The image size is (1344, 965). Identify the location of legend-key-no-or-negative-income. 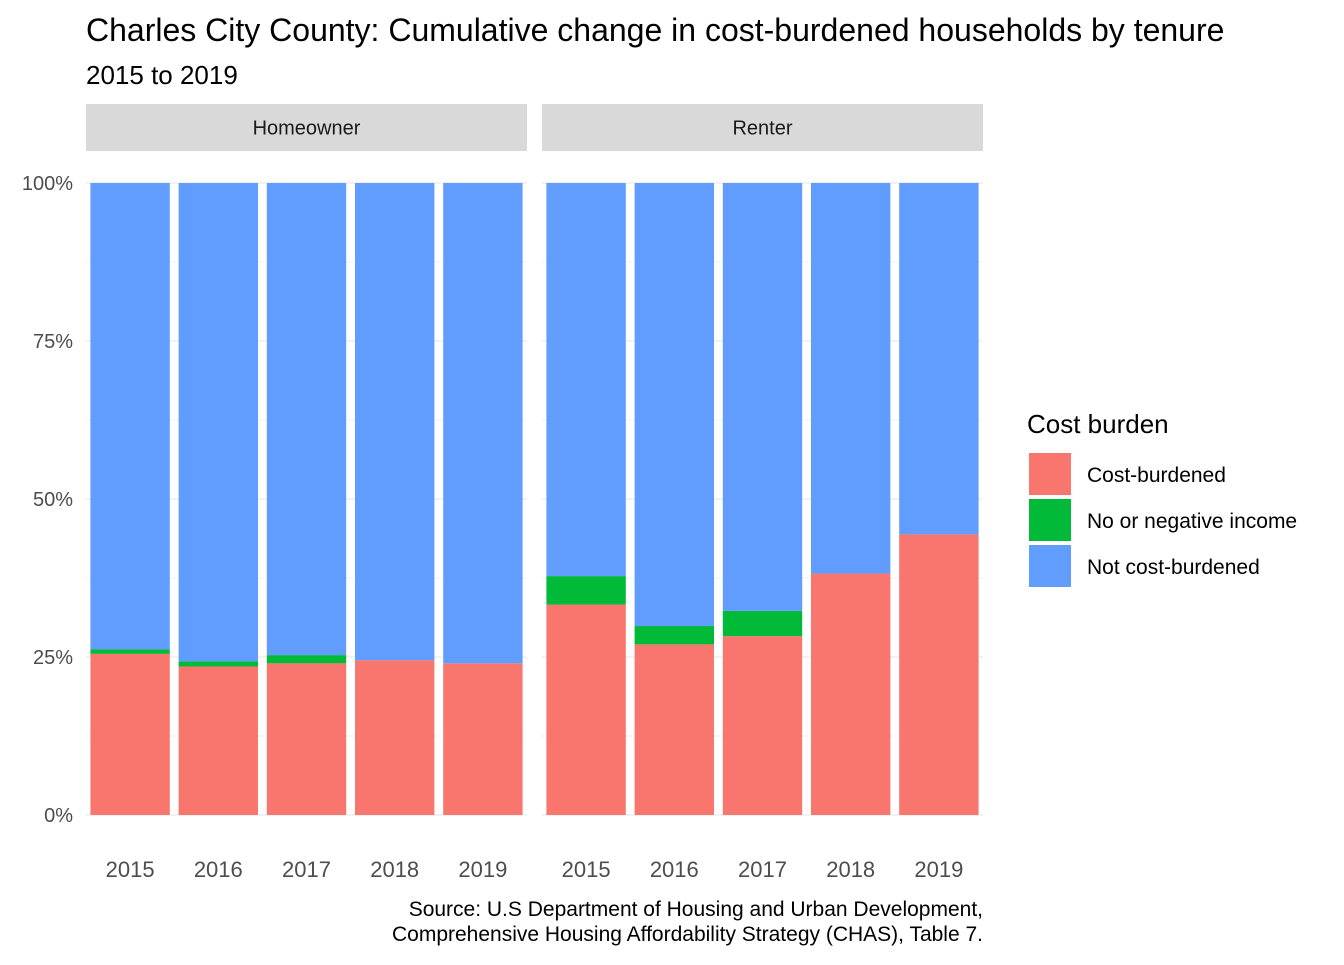
(1050, 520).